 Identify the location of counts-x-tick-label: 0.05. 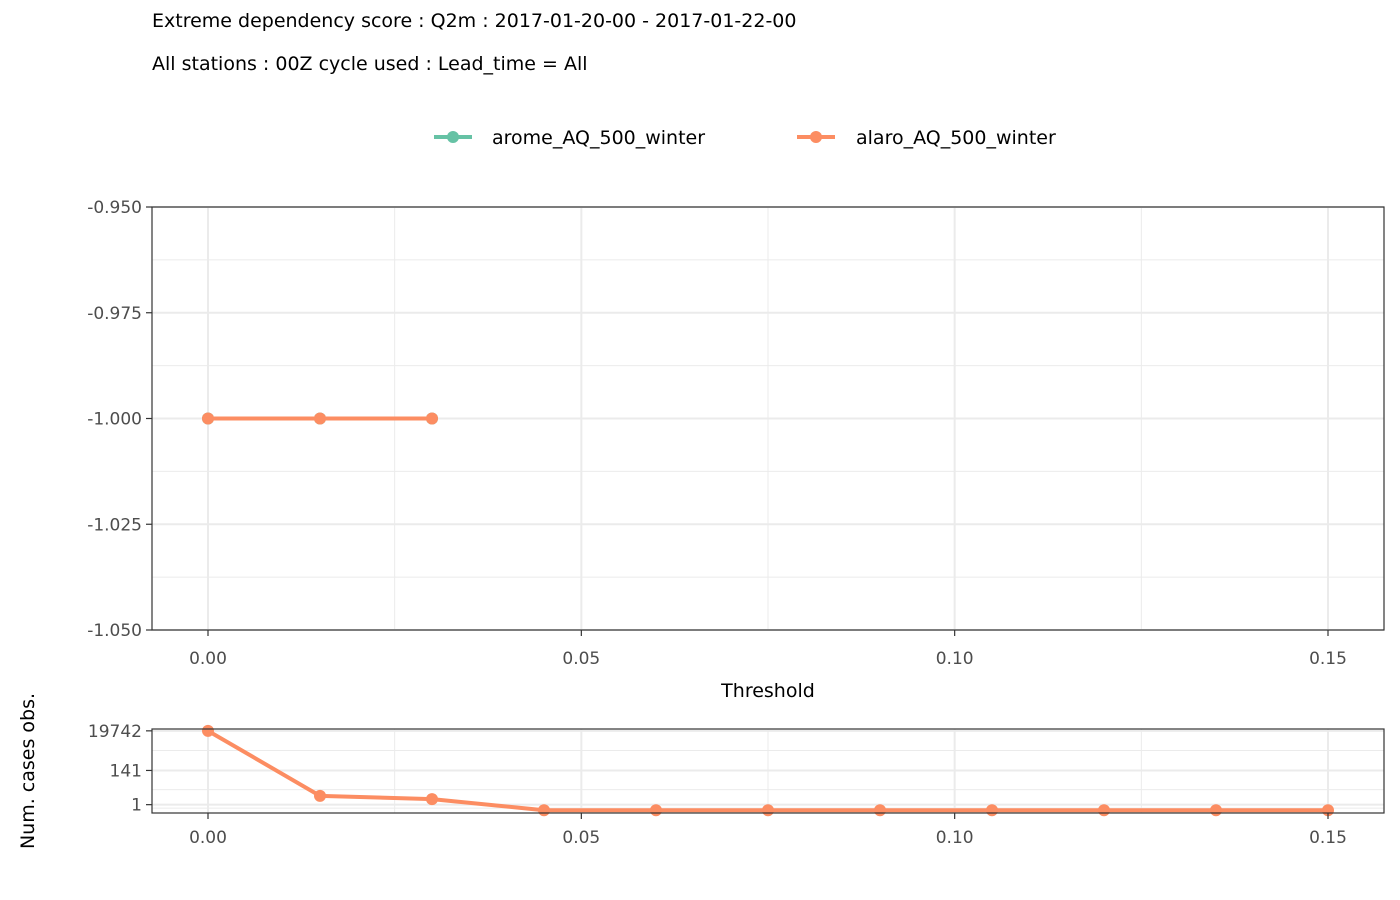
(581, 838).